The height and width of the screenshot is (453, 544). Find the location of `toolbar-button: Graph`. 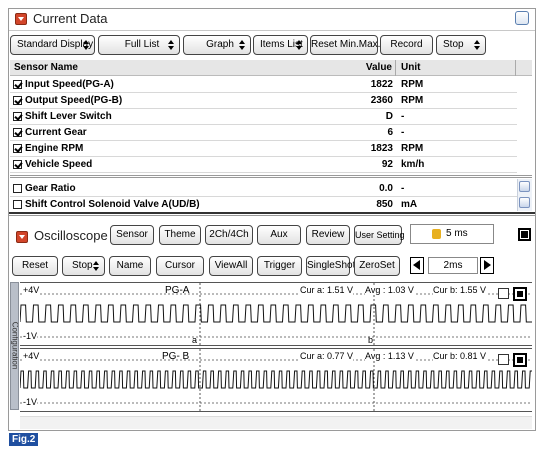

toolbar-button: Graph is located at coordinates (217, 45).